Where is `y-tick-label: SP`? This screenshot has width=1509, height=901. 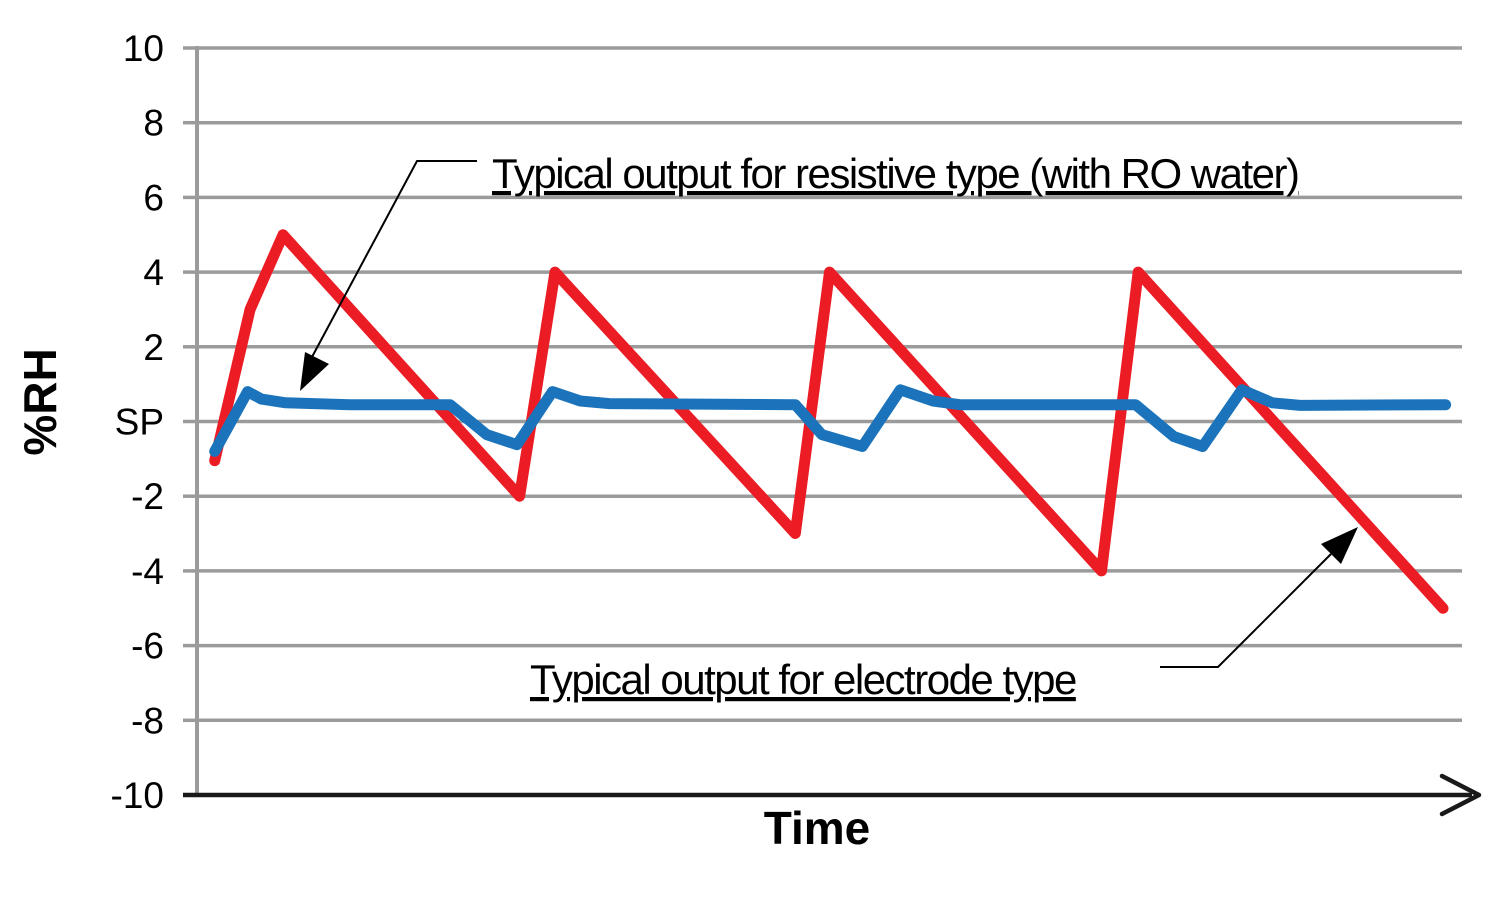
y-tick-label: SP is located at coordinates (139, 422).